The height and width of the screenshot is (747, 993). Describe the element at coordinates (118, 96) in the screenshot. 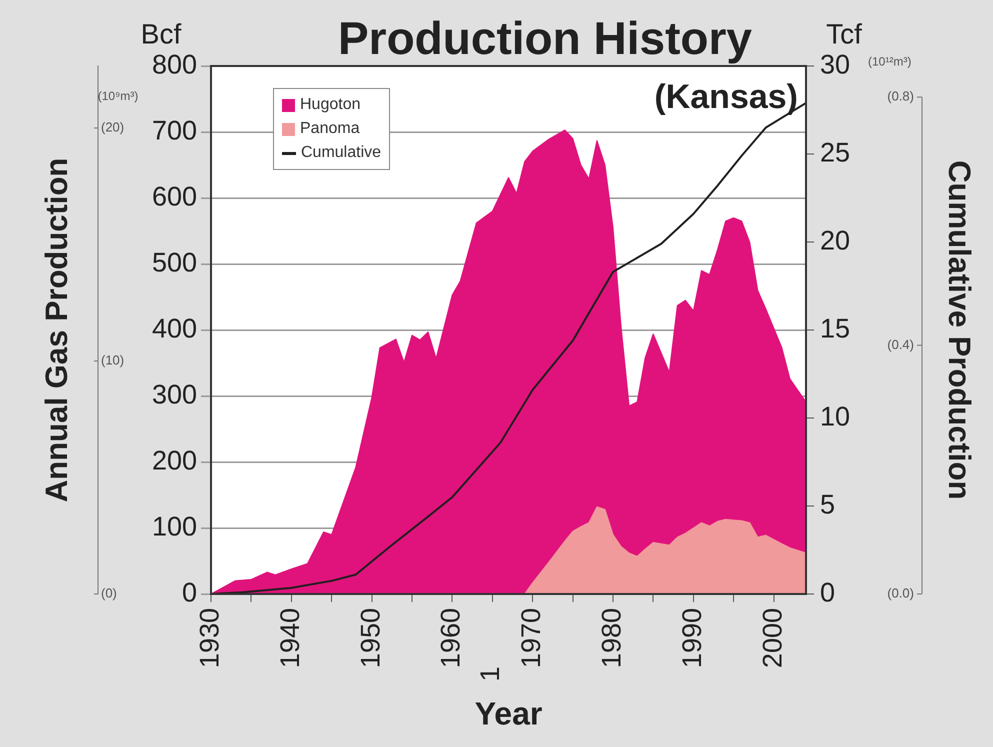

I see `y3-axis-title: (10⁹m³)` at that location.